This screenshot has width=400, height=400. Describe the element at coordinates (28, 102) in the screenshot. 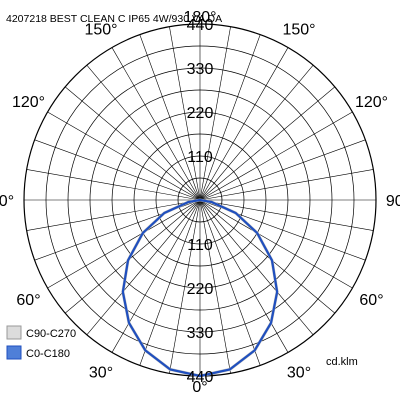

I see `angle-label-left: 120°` at that location.